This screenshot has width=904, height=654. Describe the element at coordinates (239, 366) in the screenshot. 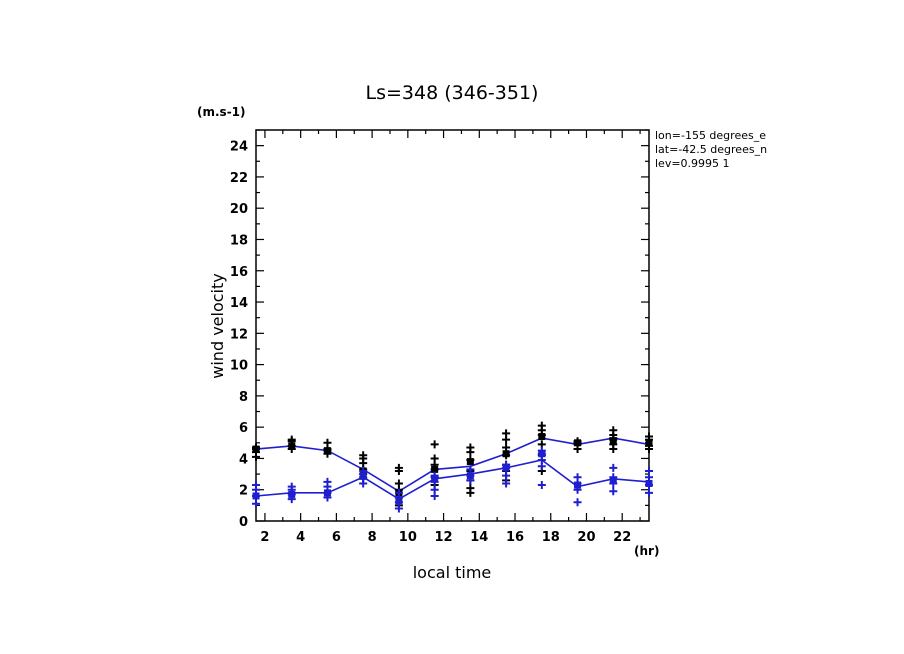

I see `y-tick-label: 10` at that location.